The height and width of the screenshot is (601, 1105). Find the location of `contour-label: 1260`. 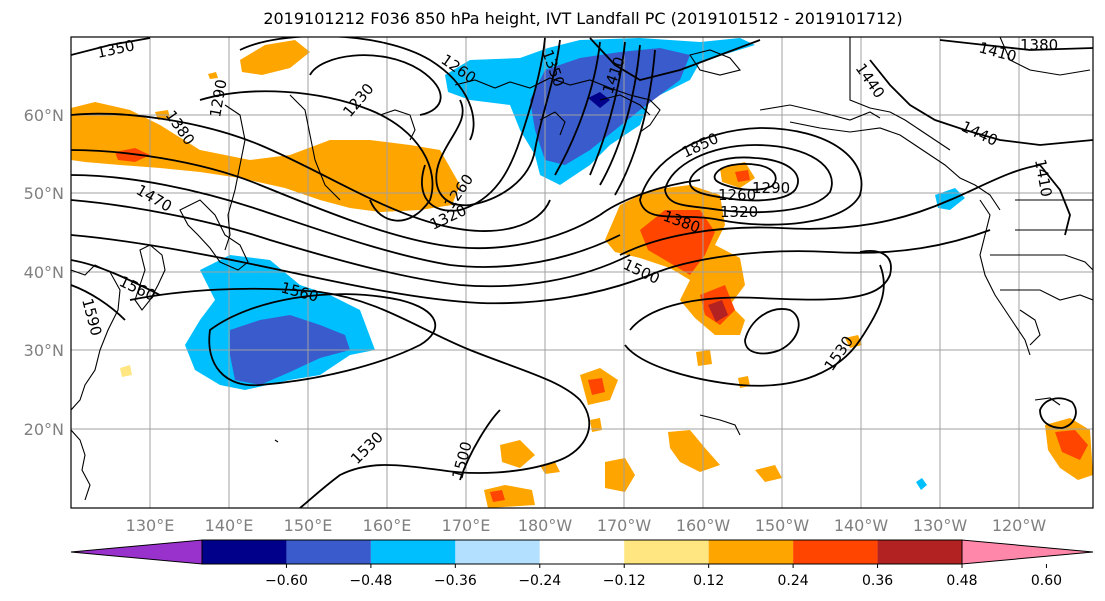

contour-label: 1260 is located at coordinates (737, 195).